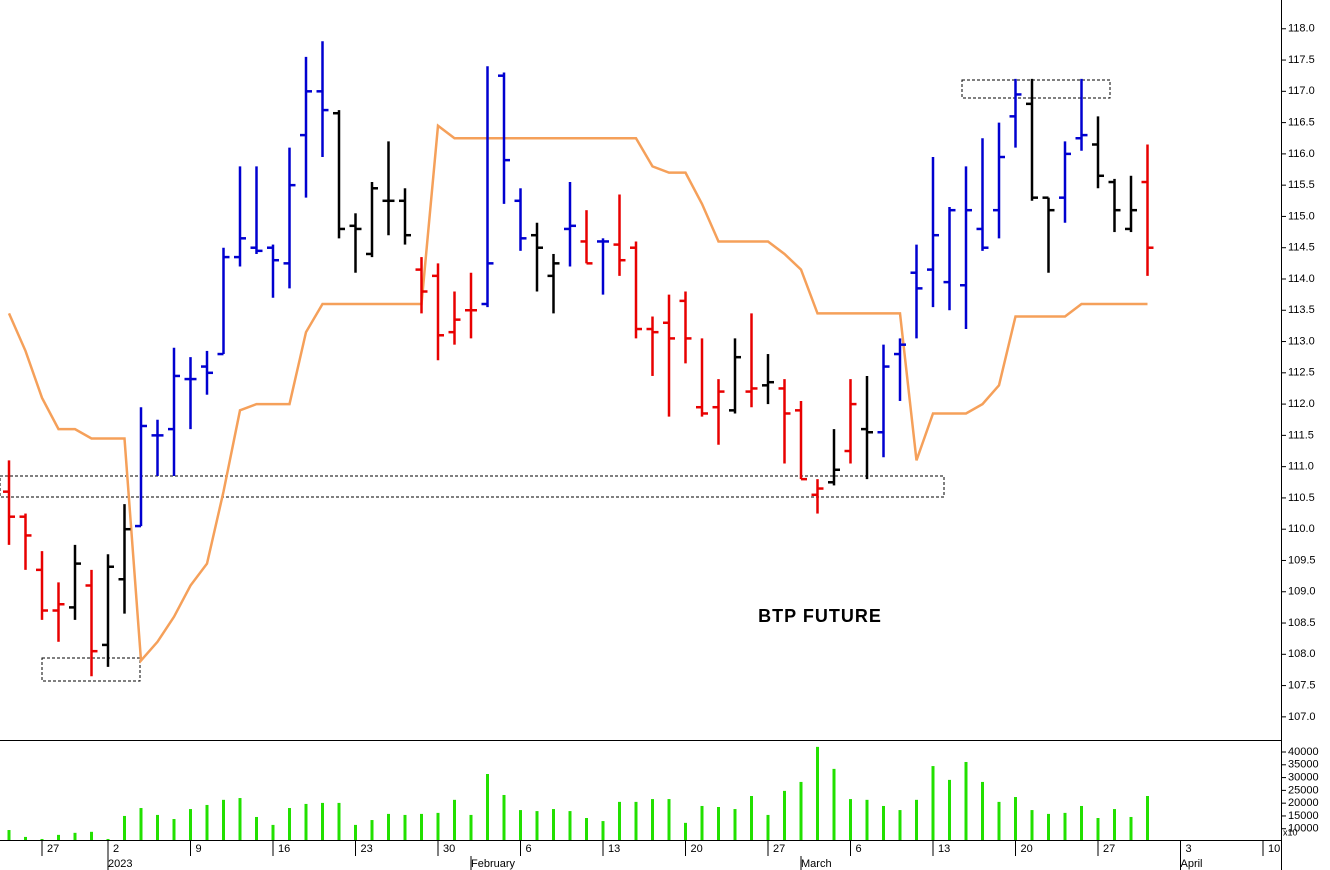  I want to click on y-tick-label: 110.5, so click(1301, 498).